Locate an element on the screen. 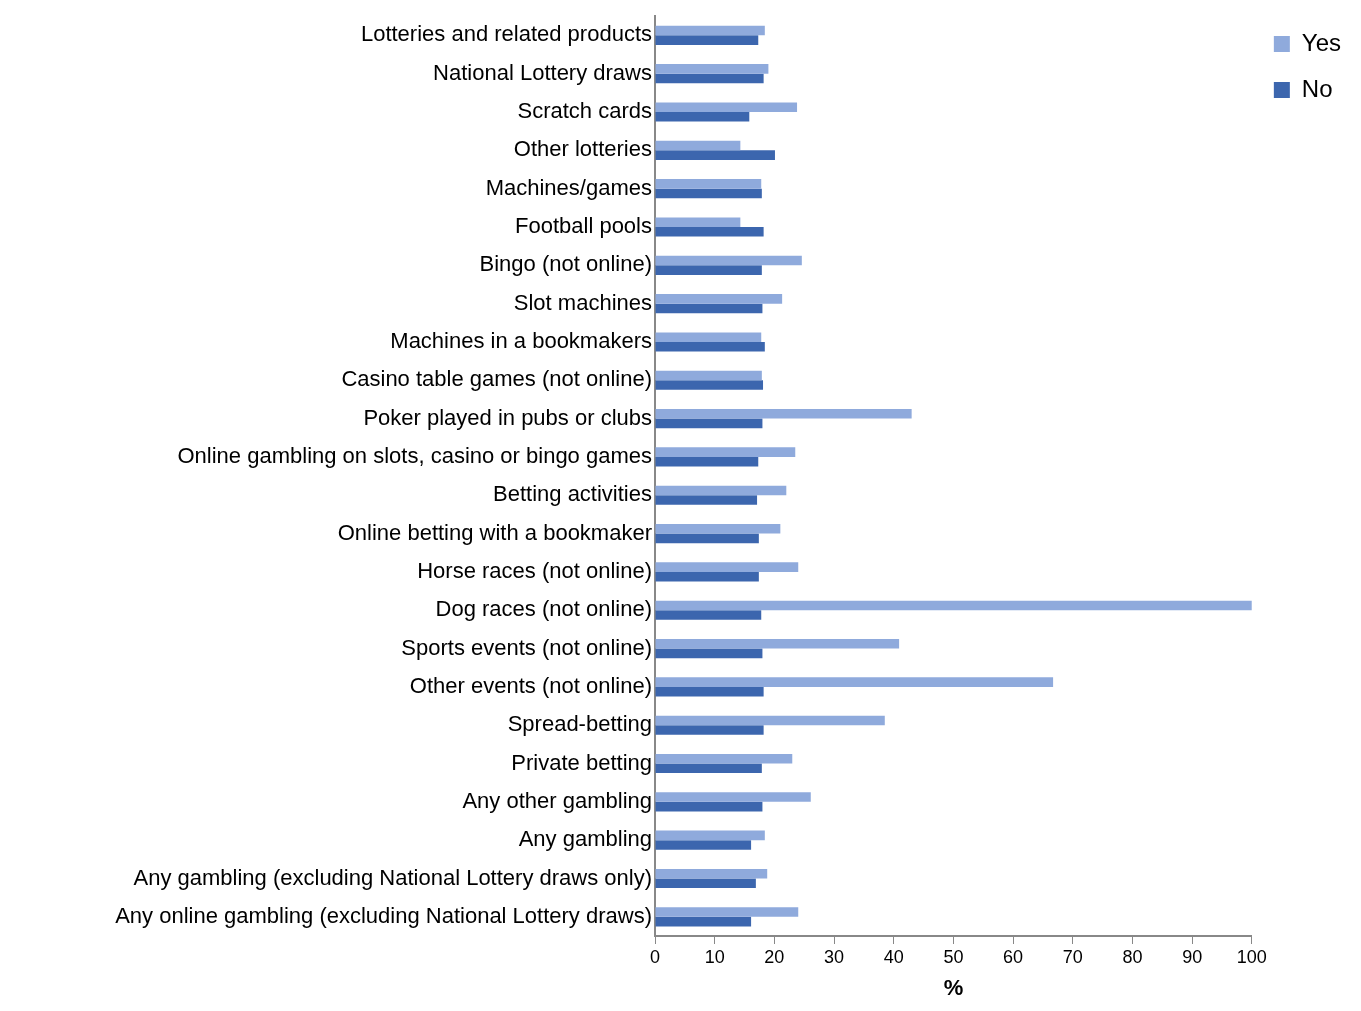 Image resolution: width=1361 pixels, height=1011 pixels. y-tick-label: National Lottery draws is located at coordinates (542, 72).